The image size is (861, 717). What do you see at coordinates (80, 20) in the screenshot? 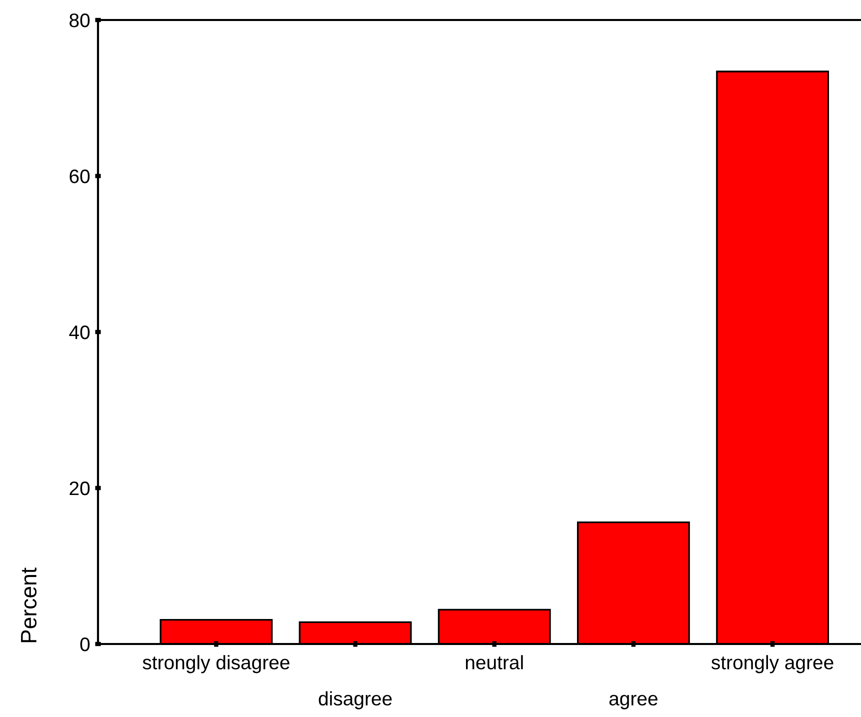
I see `y-tick-label: 80` at bounding box center [80, 20].